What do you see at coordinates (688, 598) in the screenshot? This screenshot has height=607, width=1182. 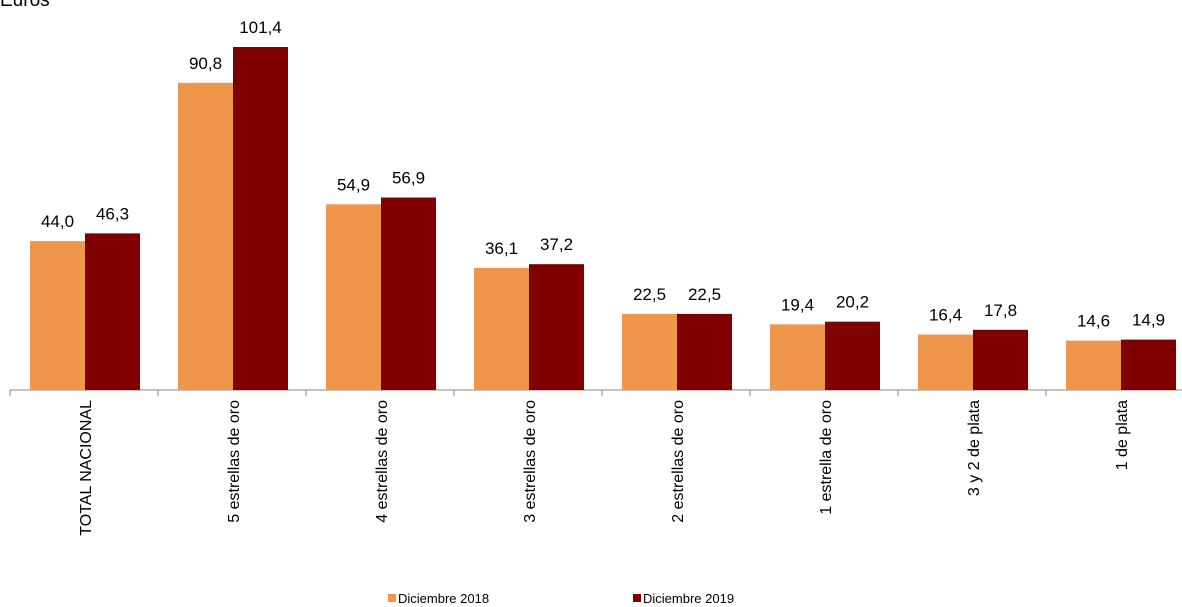 I see `legend-label: Diciembre 2019` at bounding box center [688, 598].